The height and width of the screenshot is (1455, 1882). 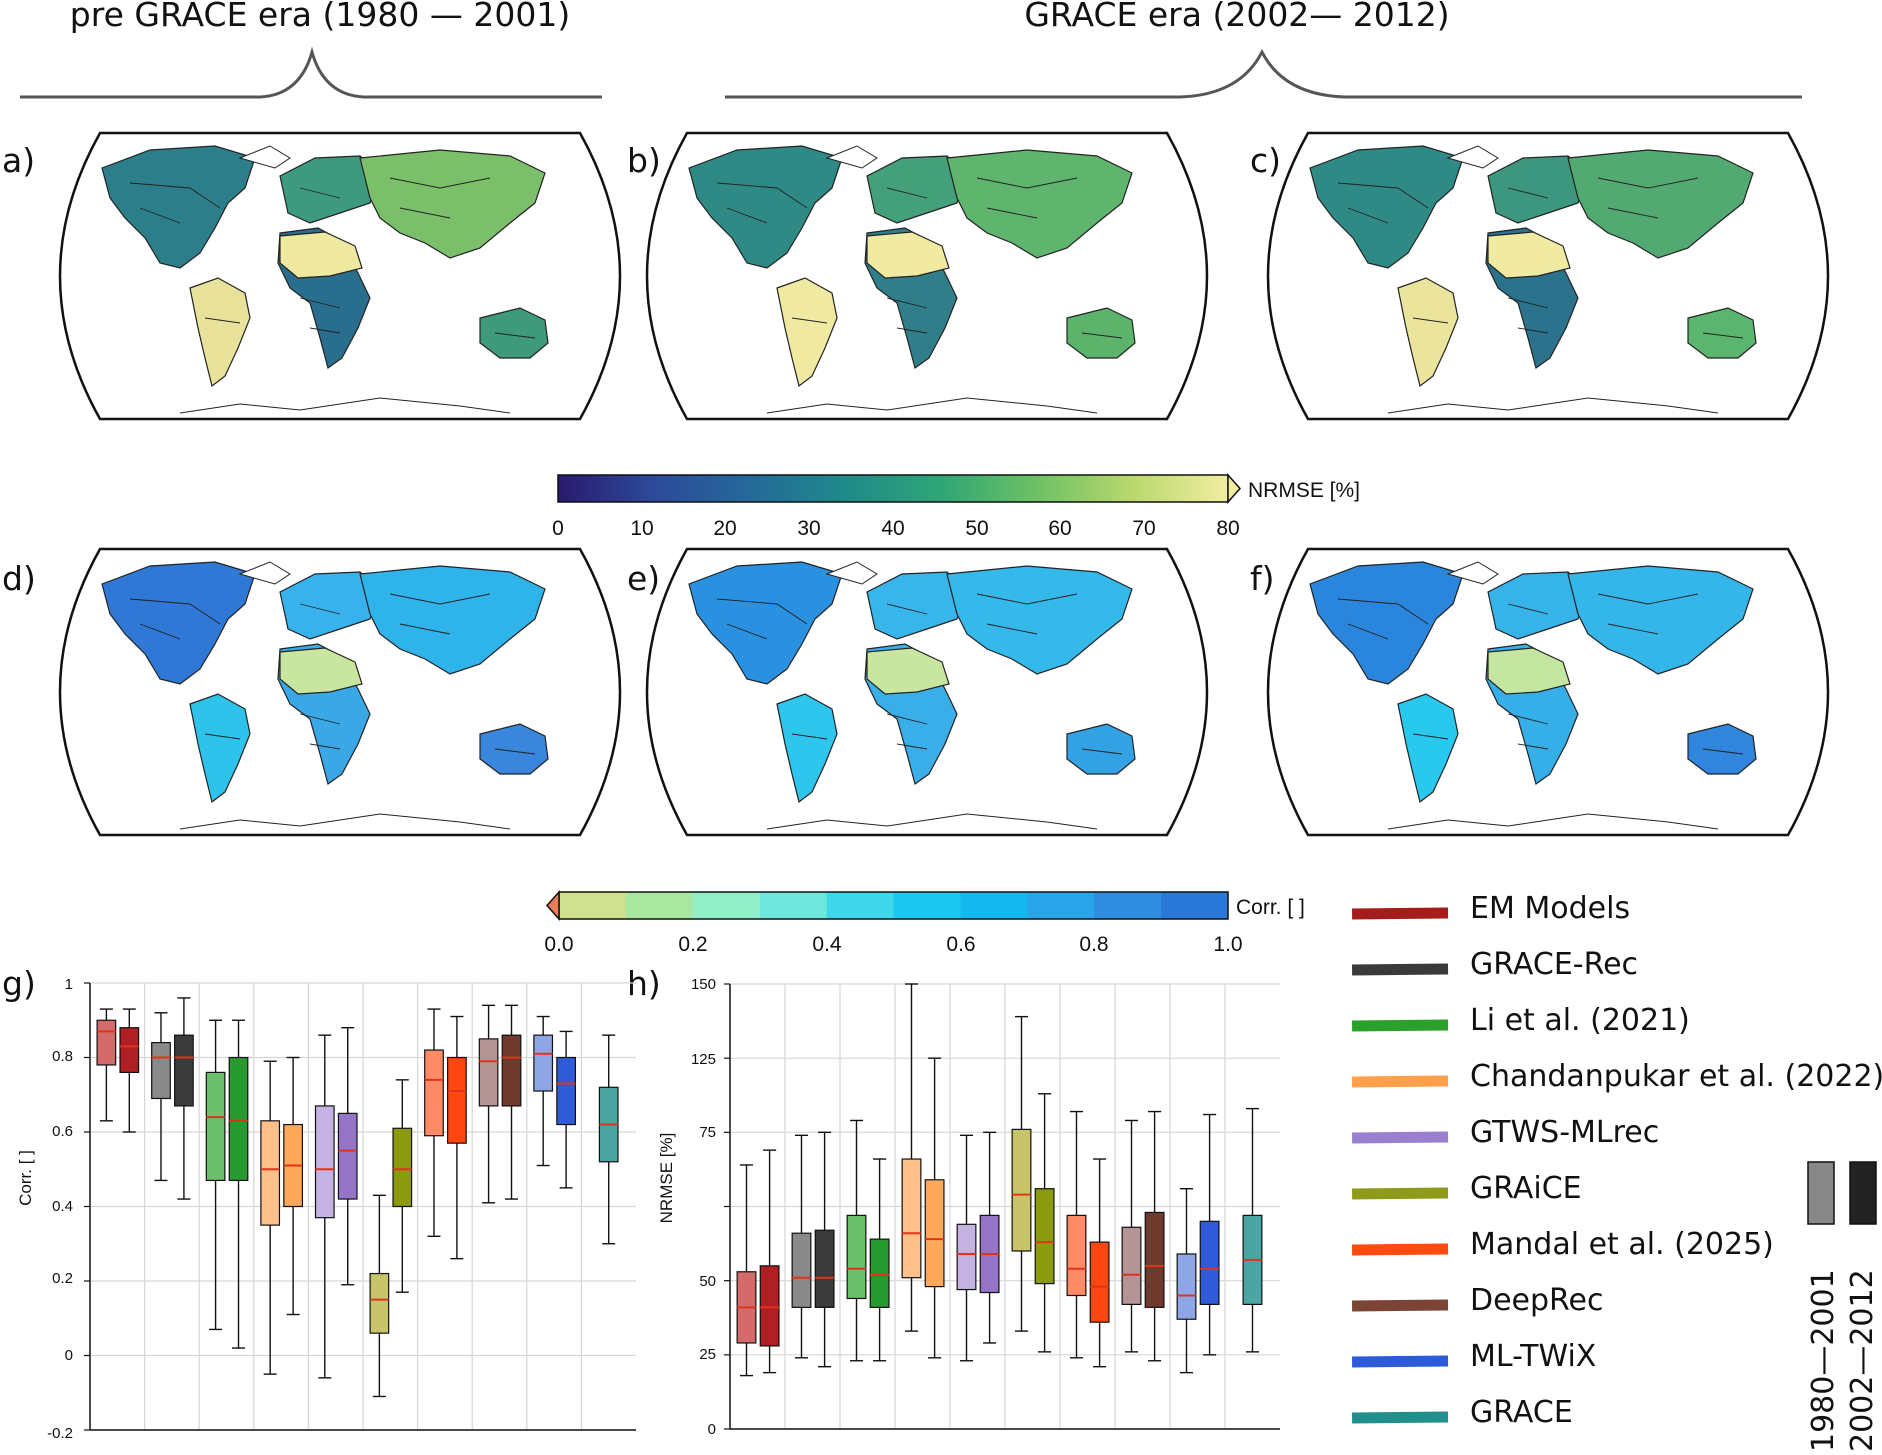 I want to click on box-mandal-et-al-2025--grace, so click(x=1099, y=1263).